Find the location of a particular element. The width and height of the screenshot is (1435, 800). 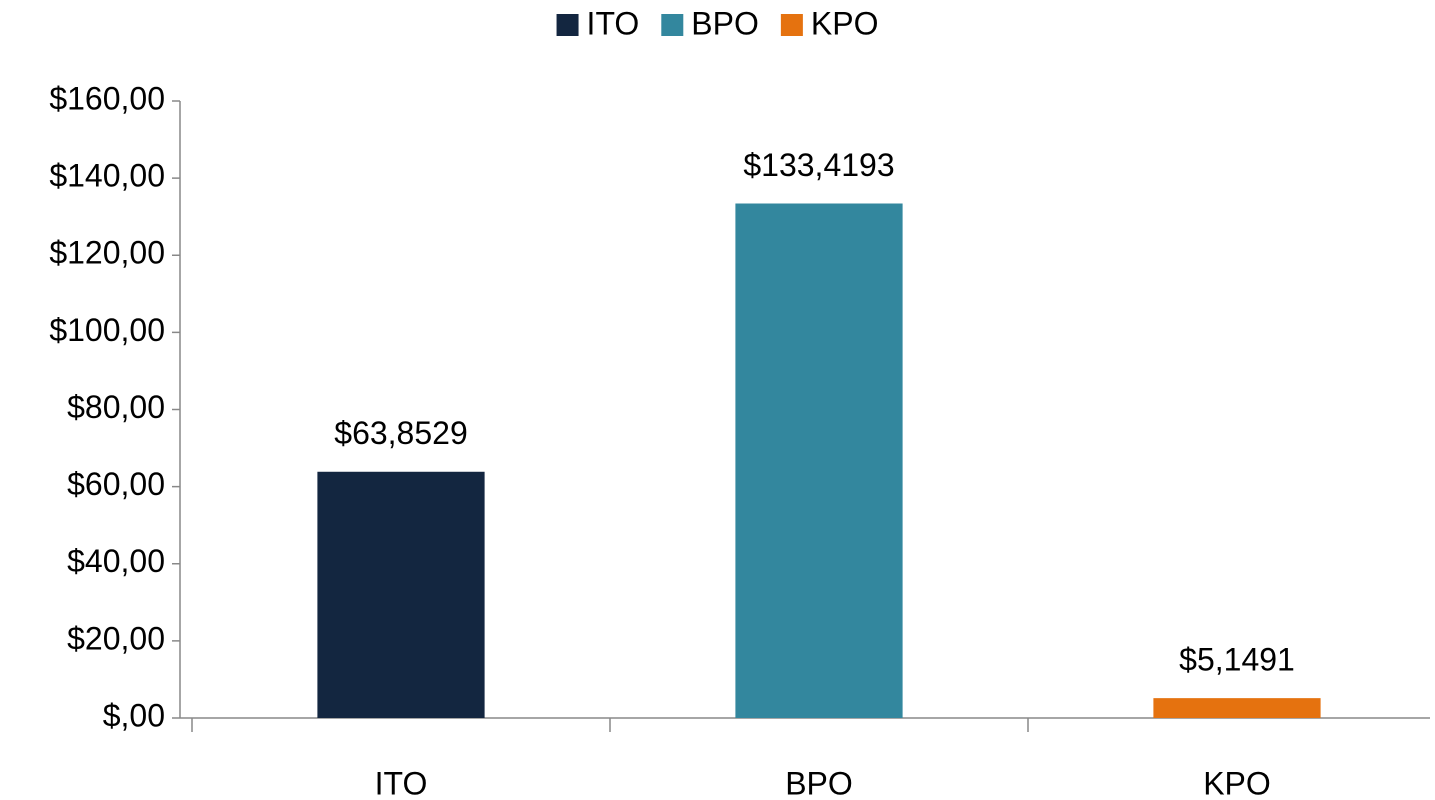

y-tick-label: $60,00 is located at coordinates (116, 484).